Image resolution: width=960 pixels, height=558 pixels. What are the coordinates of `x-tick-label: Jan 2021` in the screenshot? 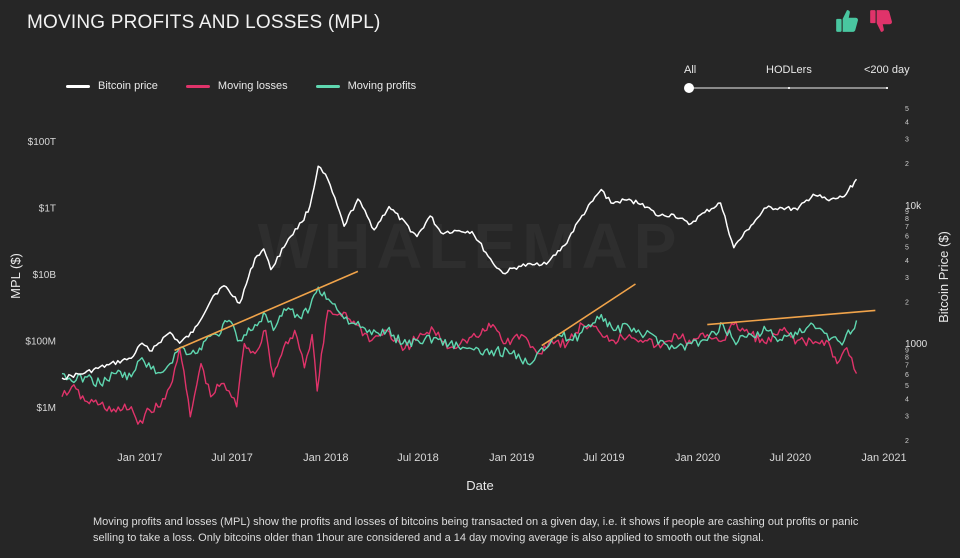 It's located at (883, 458).